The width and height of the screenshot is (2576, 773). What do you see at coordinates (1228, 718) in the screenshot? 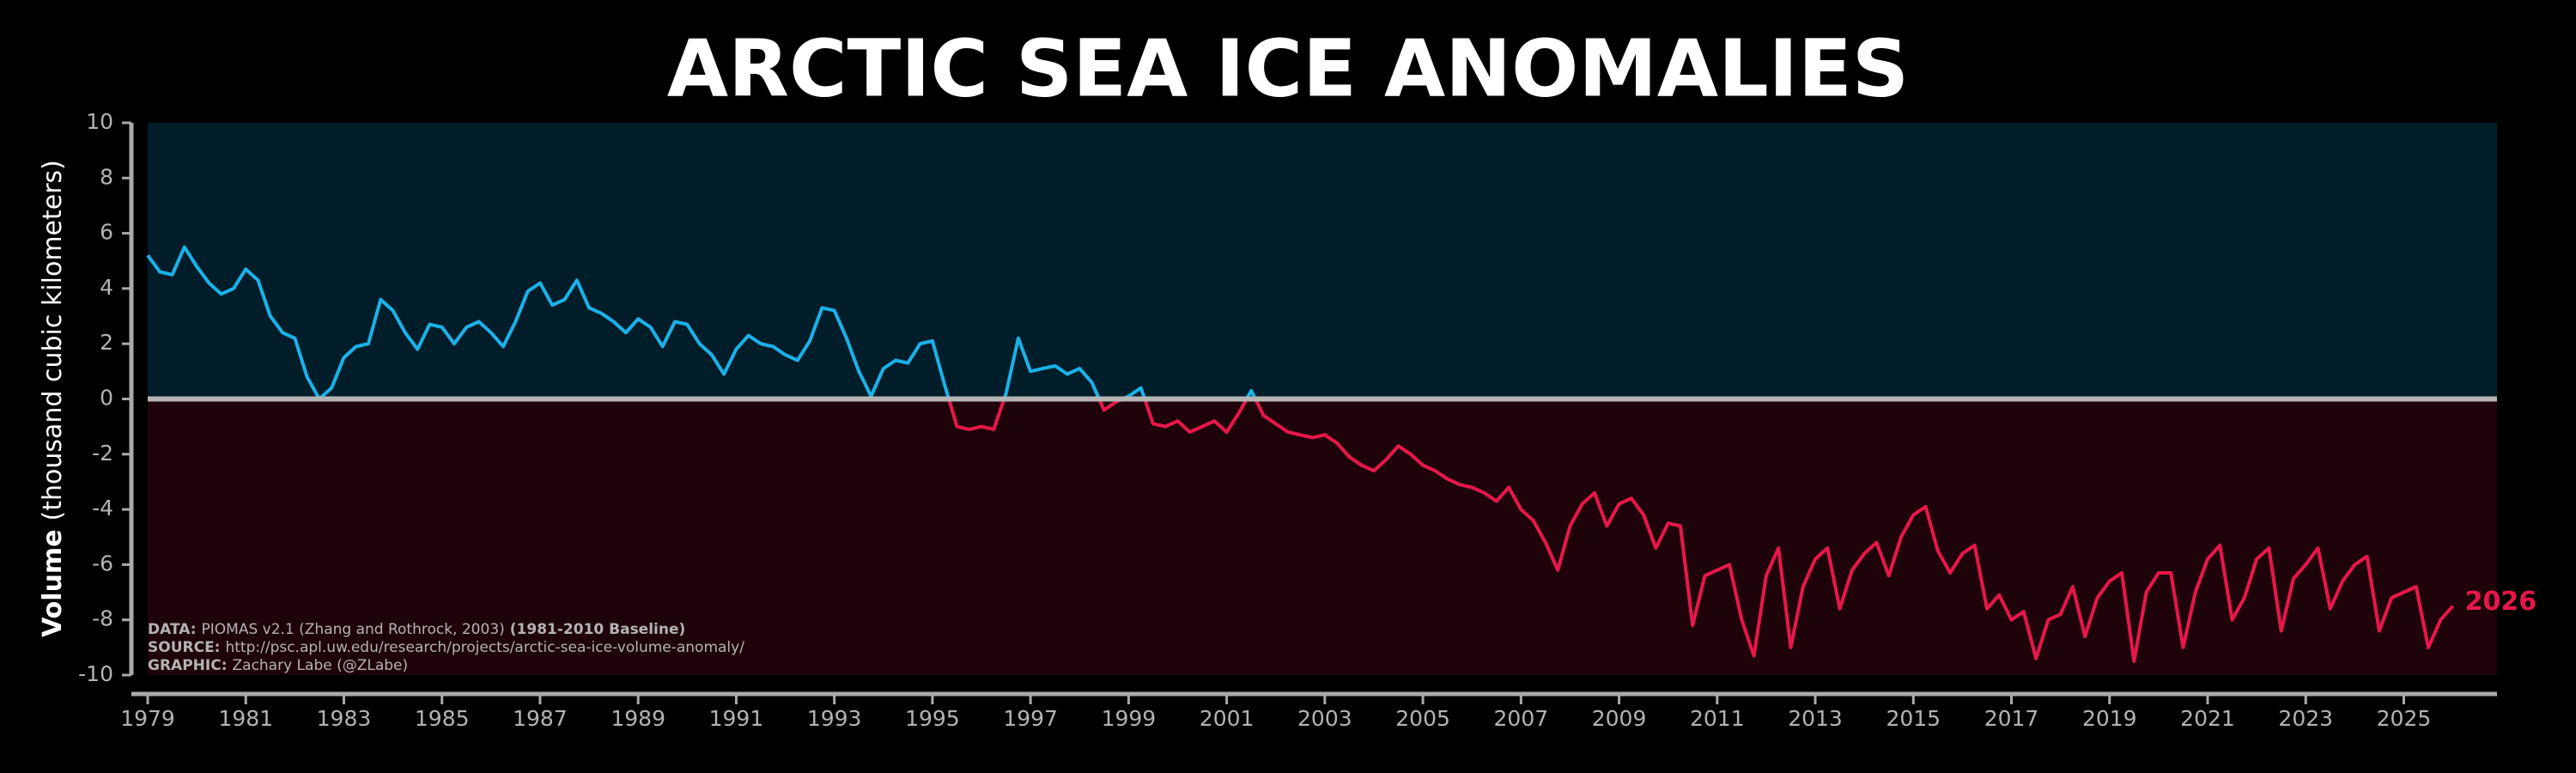
I see `x-tick-label: 2001` at bounding box center [1228, 718].